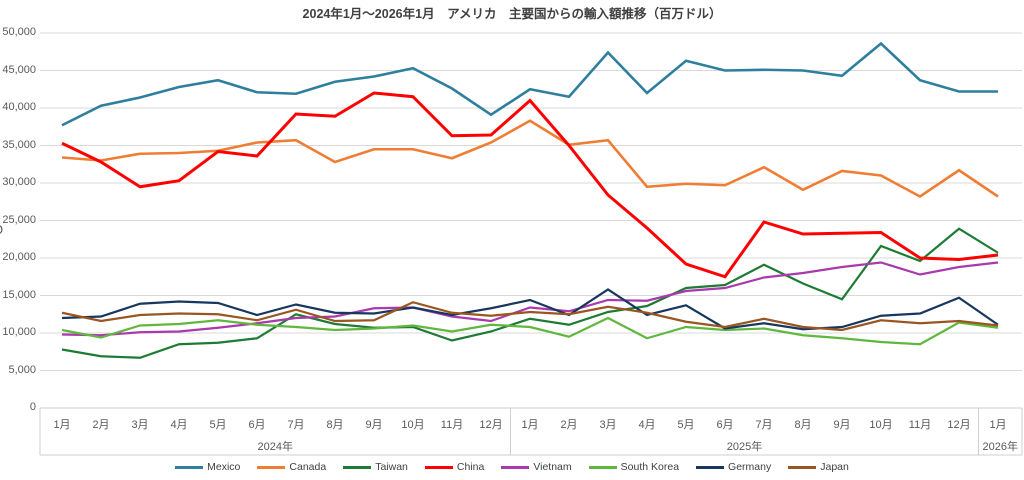 Image resolution: width=1024 pixels, height=480 pixels. I want to click on chart-title: 2024年1月～2026年1月 アメリカ 主要国からの輸入額推移（百万ドル）, so click(512, 14).